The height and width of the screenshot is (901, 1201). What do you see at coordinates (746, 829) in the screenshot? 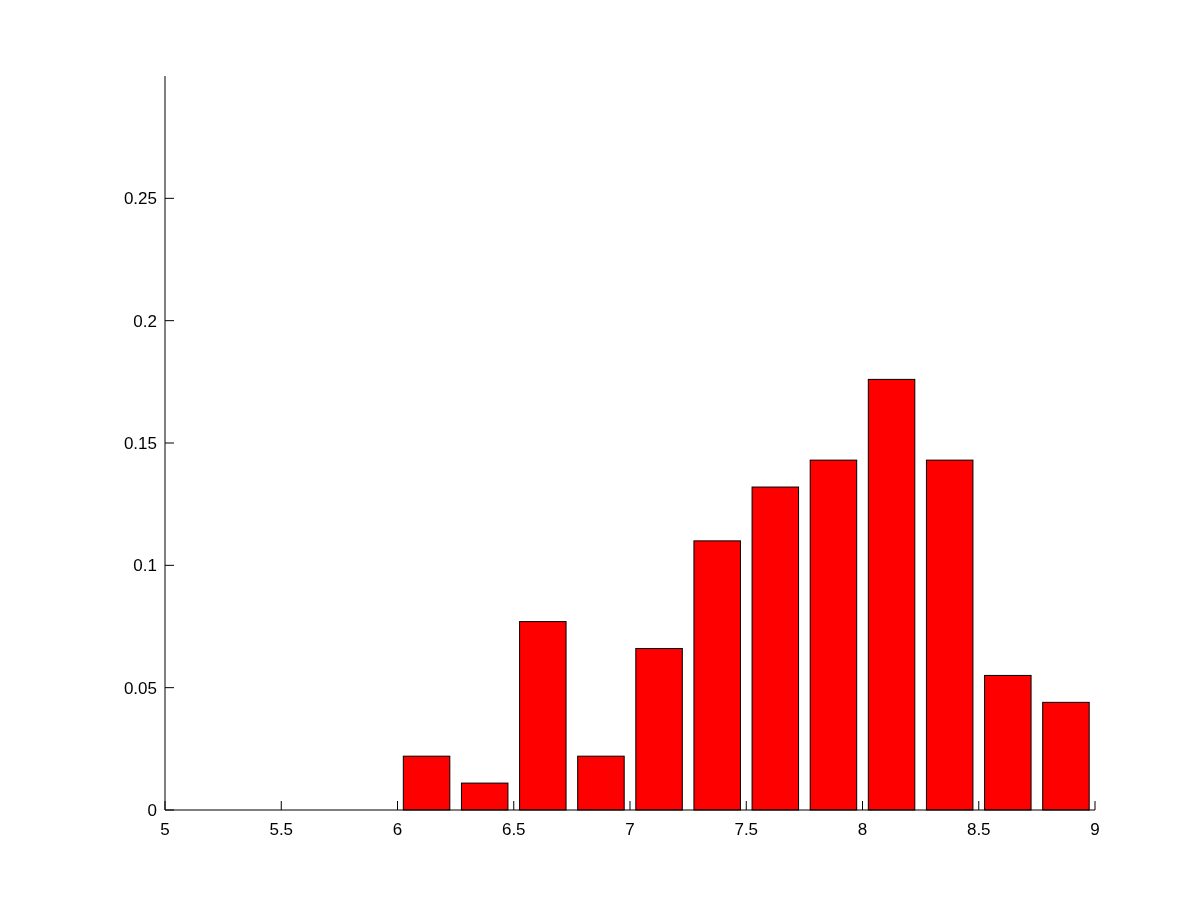
I see `x-tick-label: 7.5` at bounding box center [746, 829].